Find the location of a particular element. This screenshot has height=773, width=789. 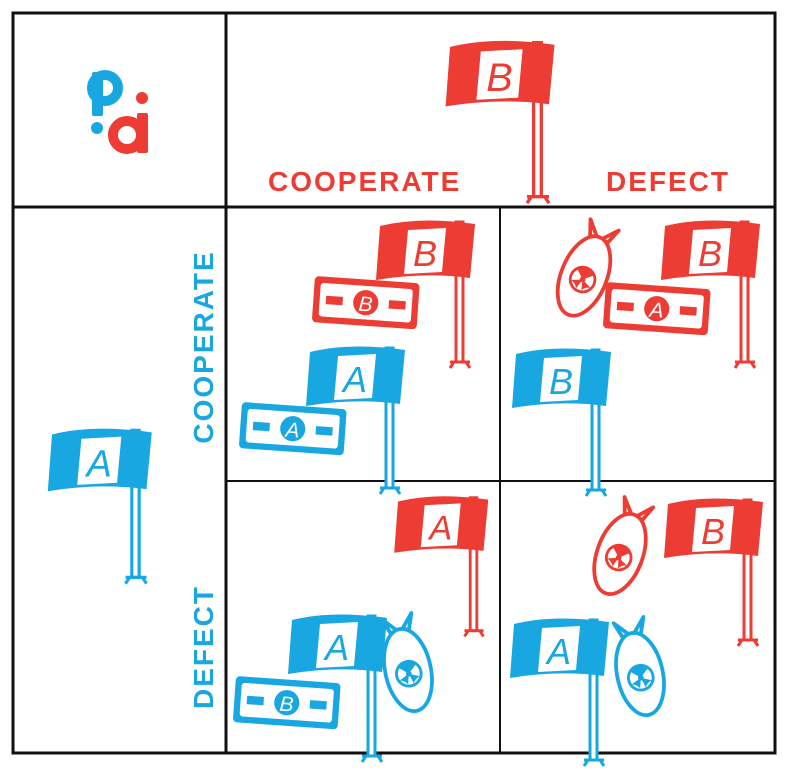

logo-d-stem is located at coordinates (142, 133).